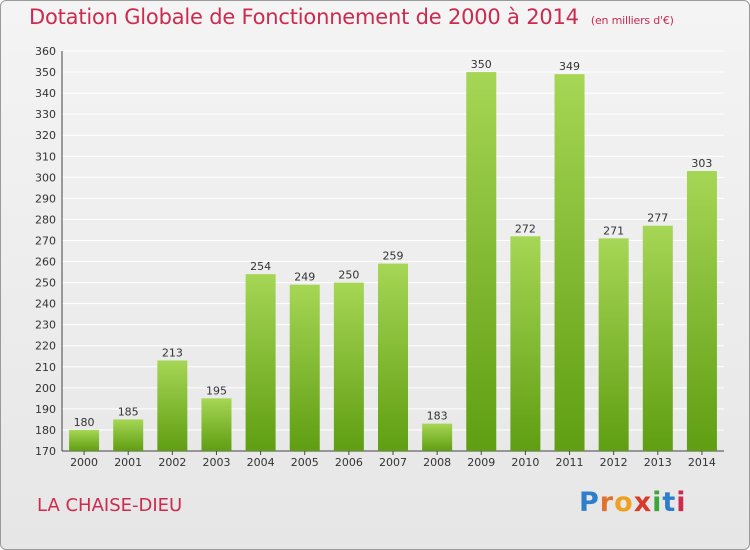  I want to click on y-tick-label-230: 230, so click(45, 325).